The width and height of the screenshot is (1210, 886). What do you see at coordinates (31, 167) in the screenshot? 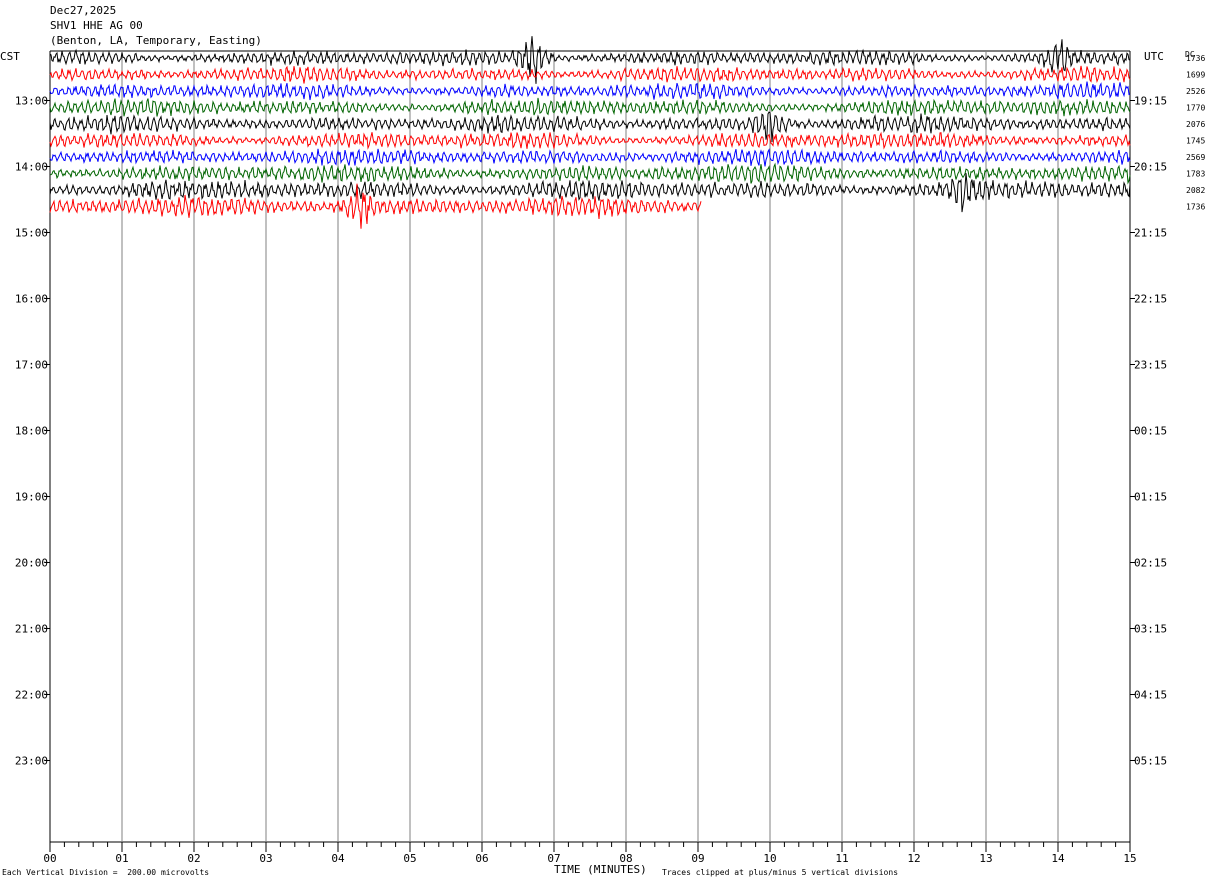
I see `left-time-label: 14:00` at bounding box center [31, 167].